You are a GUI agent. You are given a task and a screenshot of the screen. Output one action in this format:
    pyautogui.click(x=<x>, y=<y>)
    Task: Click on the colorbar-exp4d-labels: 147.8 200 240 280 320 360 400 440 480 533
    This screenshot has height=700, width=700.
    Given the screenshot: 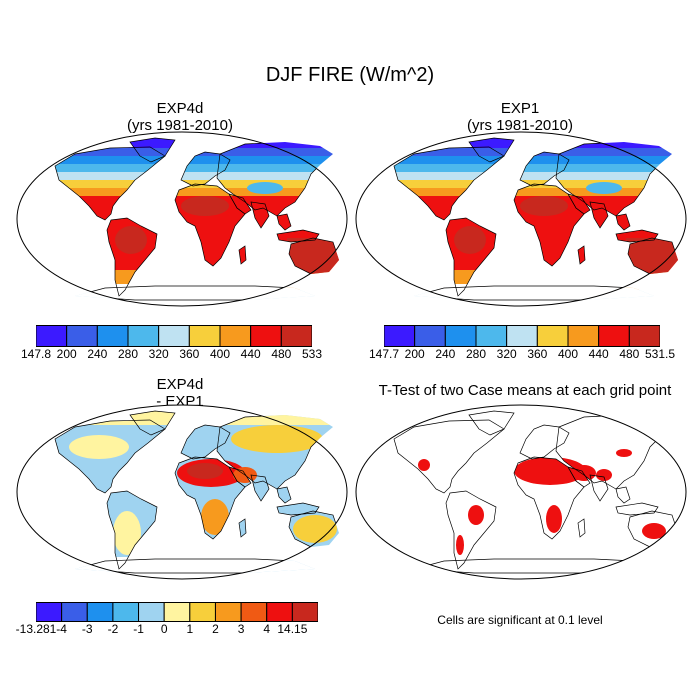 What is the action you would take?
    pyautogui.click(x=171, y=355)
    